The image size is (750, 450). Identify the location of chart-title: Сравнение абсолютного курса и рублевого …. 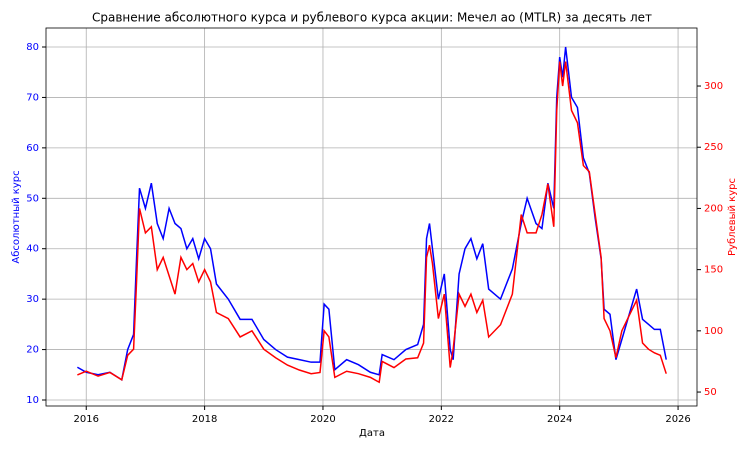
(372, 18).